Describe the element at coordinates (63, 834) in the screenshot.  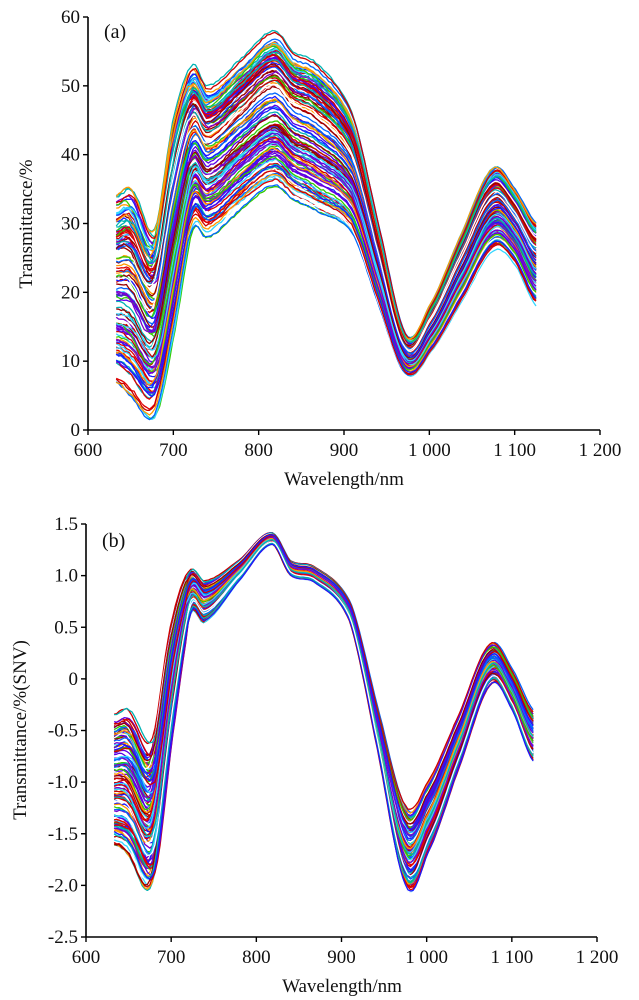
I see `y-tick-label: -1.5` at that location.